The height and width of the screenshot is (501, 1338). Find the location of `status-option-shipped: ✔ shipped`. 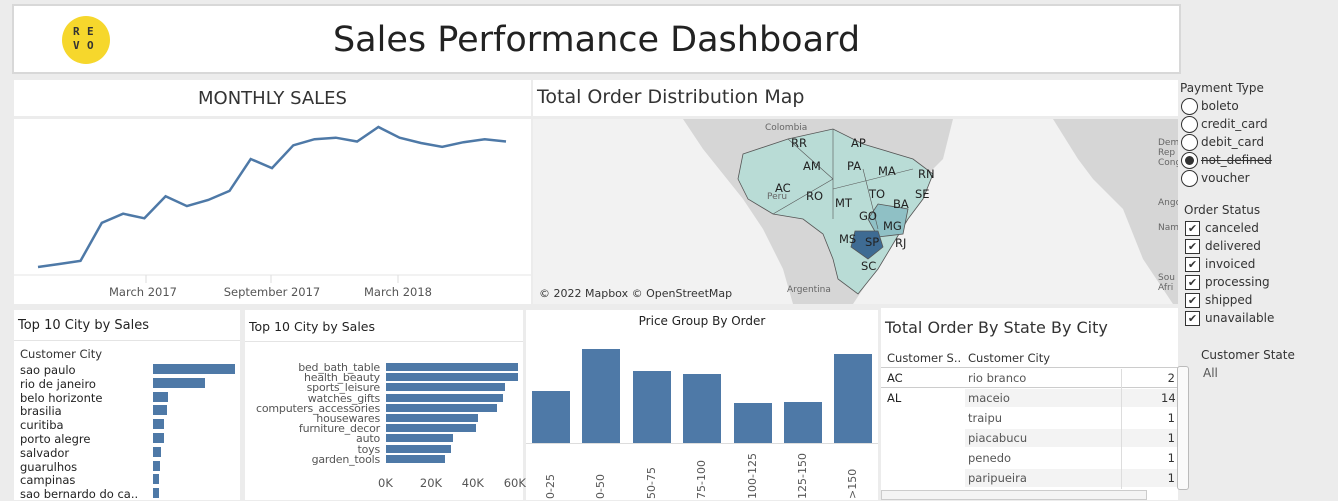

status-option-shipped: ✔ shipped is located at coordinates (1231, 300).